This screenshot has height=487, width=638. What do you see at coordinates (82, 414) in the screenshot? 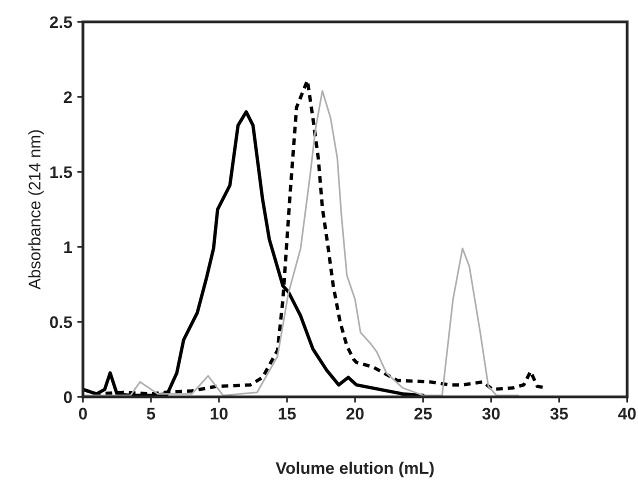
I see `x-tick-label: 0` at bounding box center [82, 414].